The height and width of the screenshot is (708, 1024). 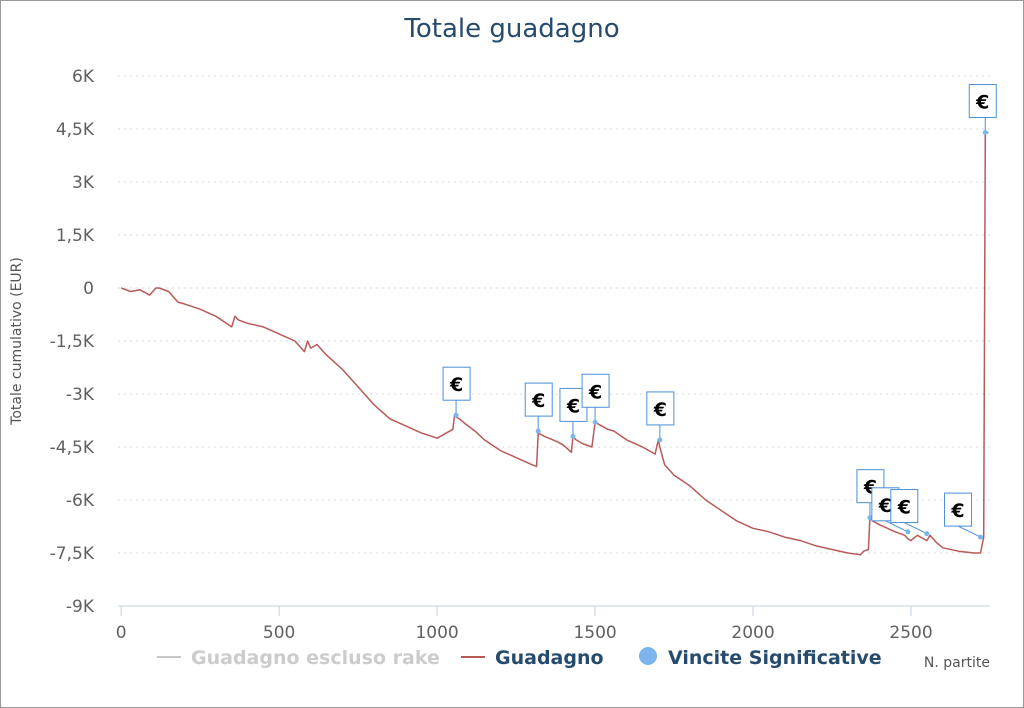 I want to click on legend-label-escluso-rake: Guadagno escluso rake, so click(x=315, y=658).